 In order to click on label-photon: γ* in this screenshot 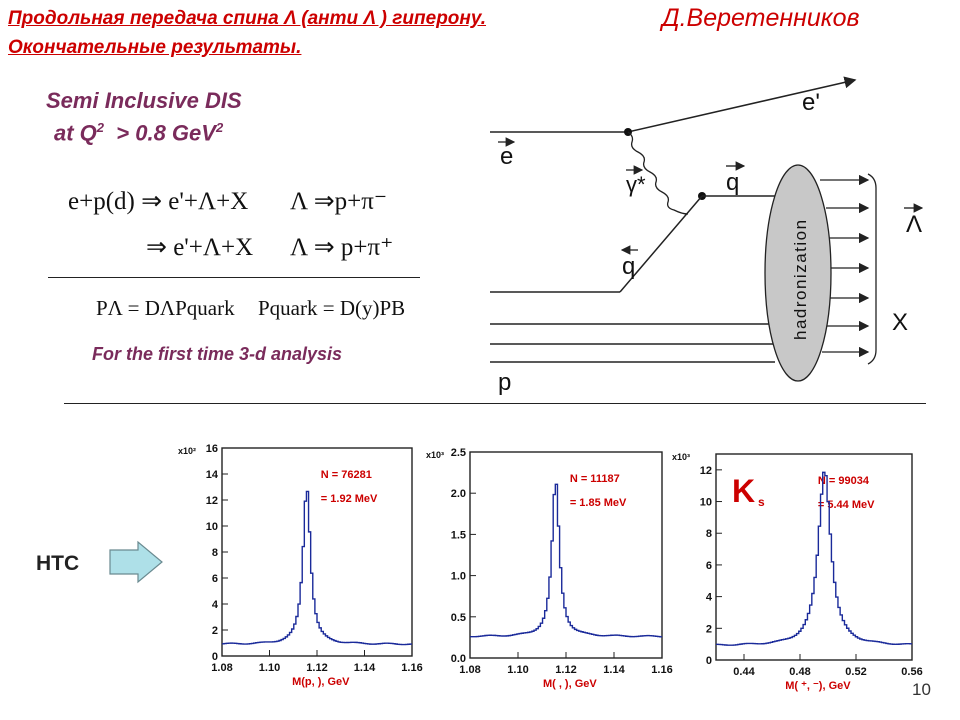, I will do `click(636, 184)`.